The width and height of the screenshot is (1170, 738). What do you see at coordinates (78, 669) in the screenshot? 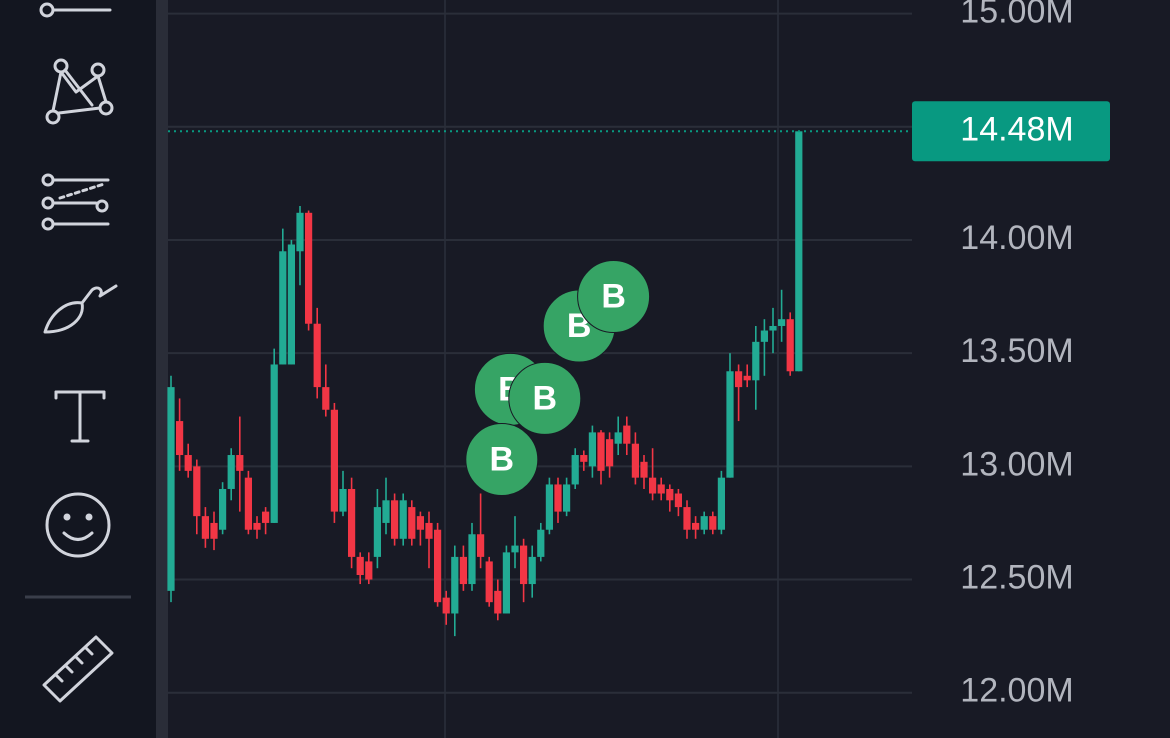
I see `ruler-tool` at bounding box center [78, 669].